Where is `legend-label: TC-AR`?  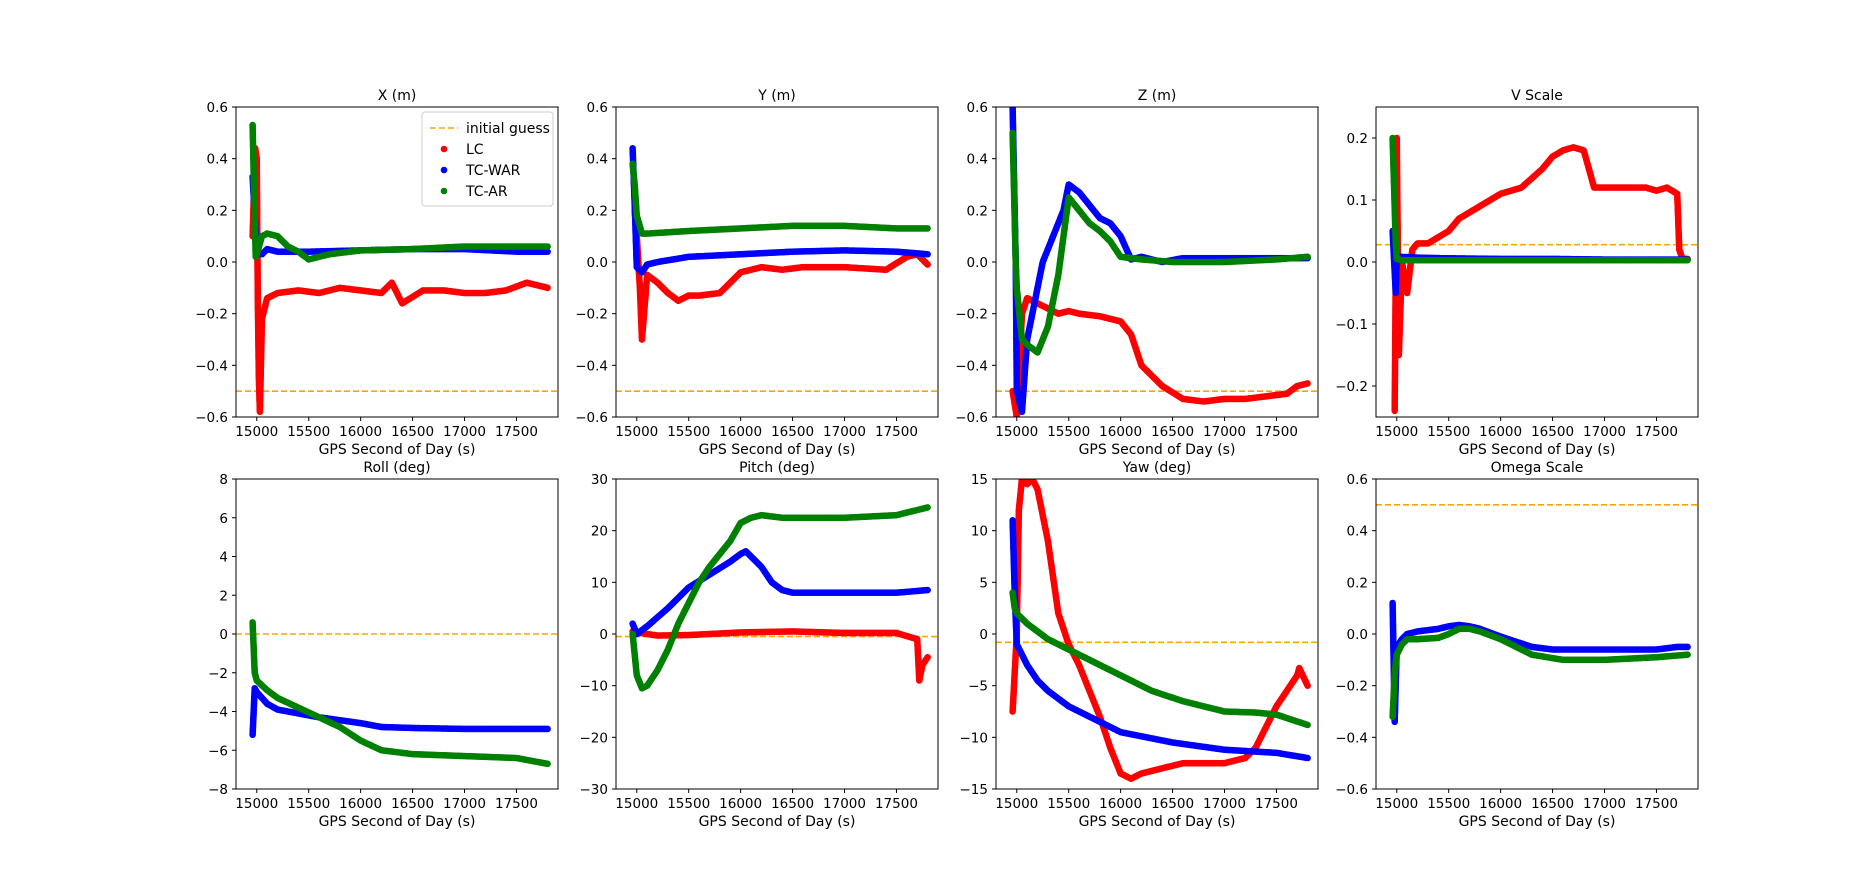 legend-label: TC-AR is located at coordinates (486, 192).